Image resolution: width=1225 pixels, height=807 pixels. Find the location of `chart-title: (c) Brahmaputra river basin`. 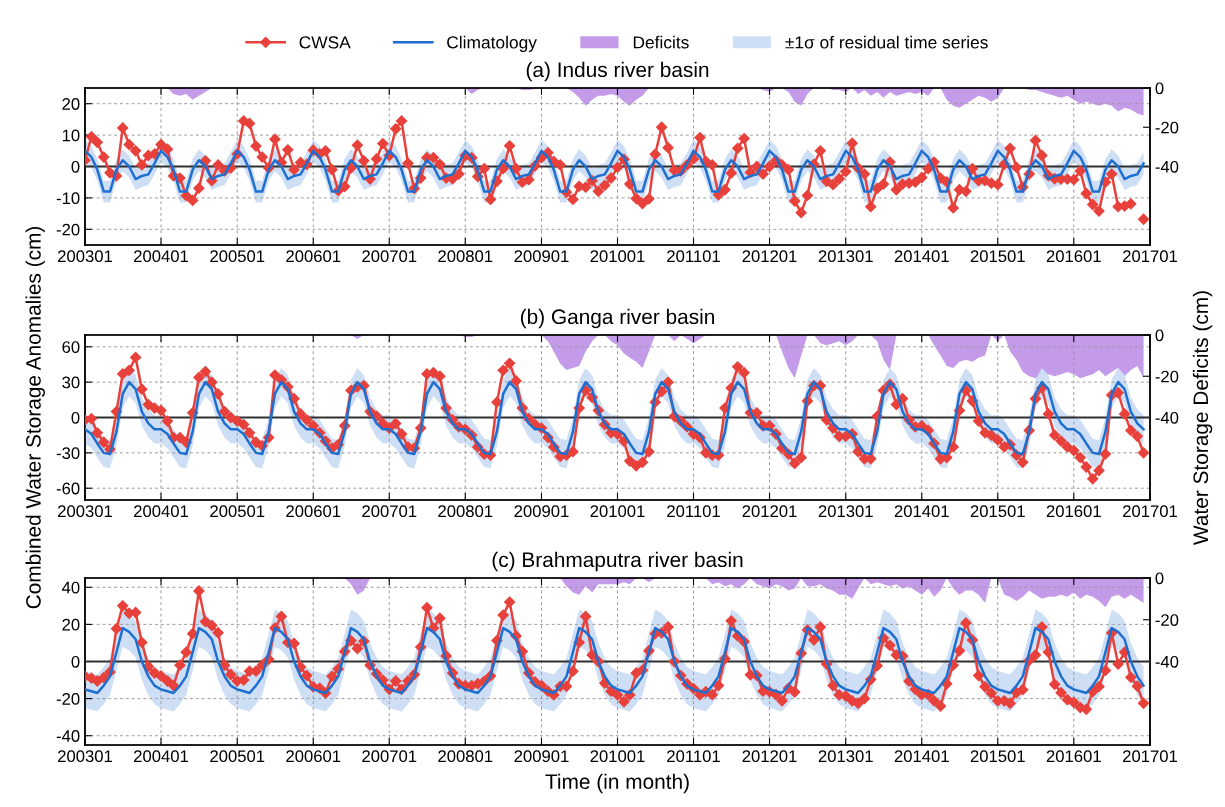

chart-title: (c) Brahmaputra river basin is located at coordinates (617, 561).